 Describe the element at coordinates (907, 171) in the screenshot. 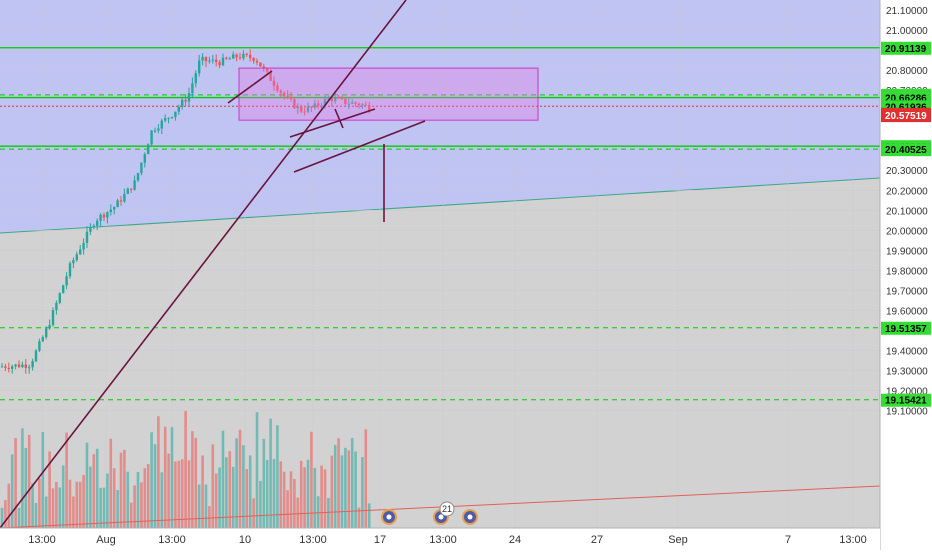

I see `price-tick-label: 20.30000` at that location.